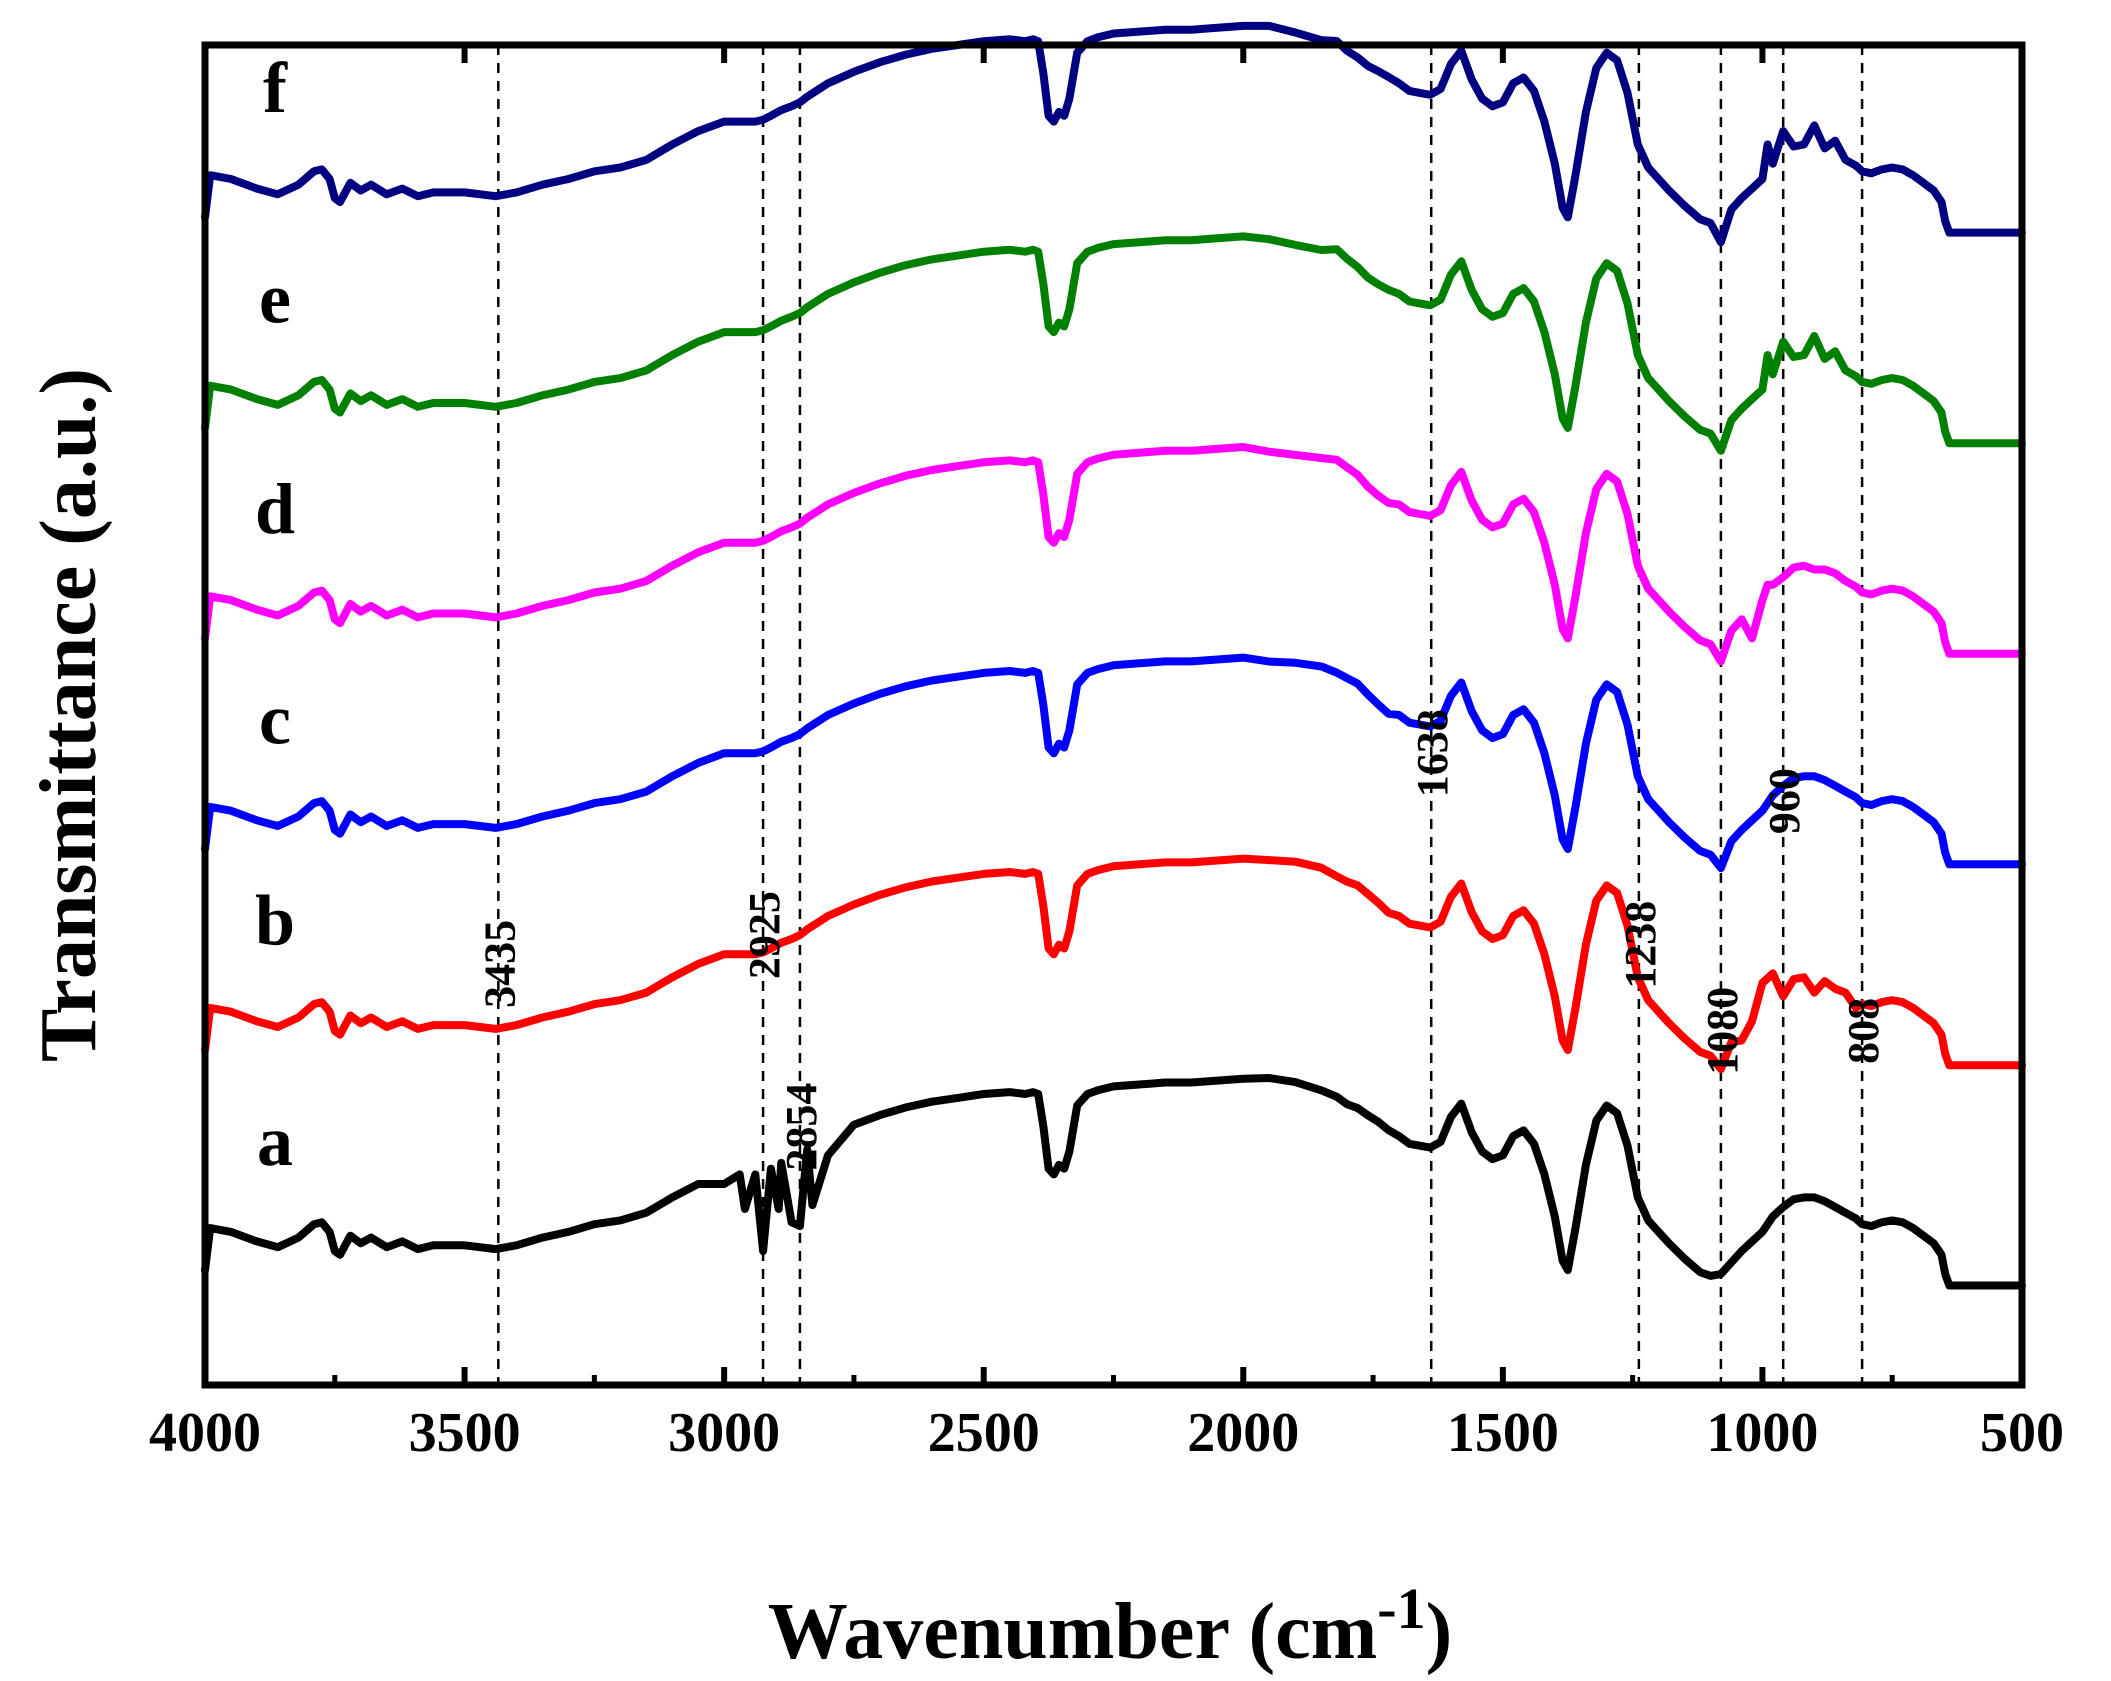  I want to click on curve-label-f: f, so click(275, 88).